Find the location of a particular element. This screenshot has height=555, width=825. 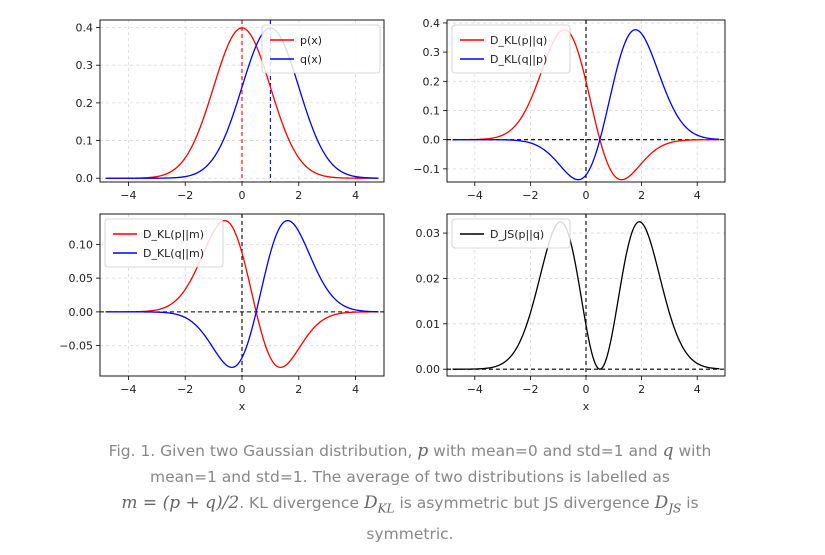

caption-q-symbol: q is located at coordinates (668, 451).